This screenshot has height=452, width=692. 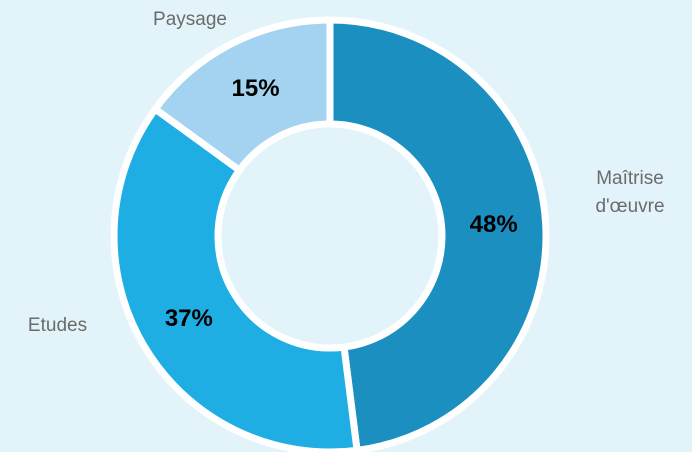 I want to click on slice, so click(x=242, y=96).